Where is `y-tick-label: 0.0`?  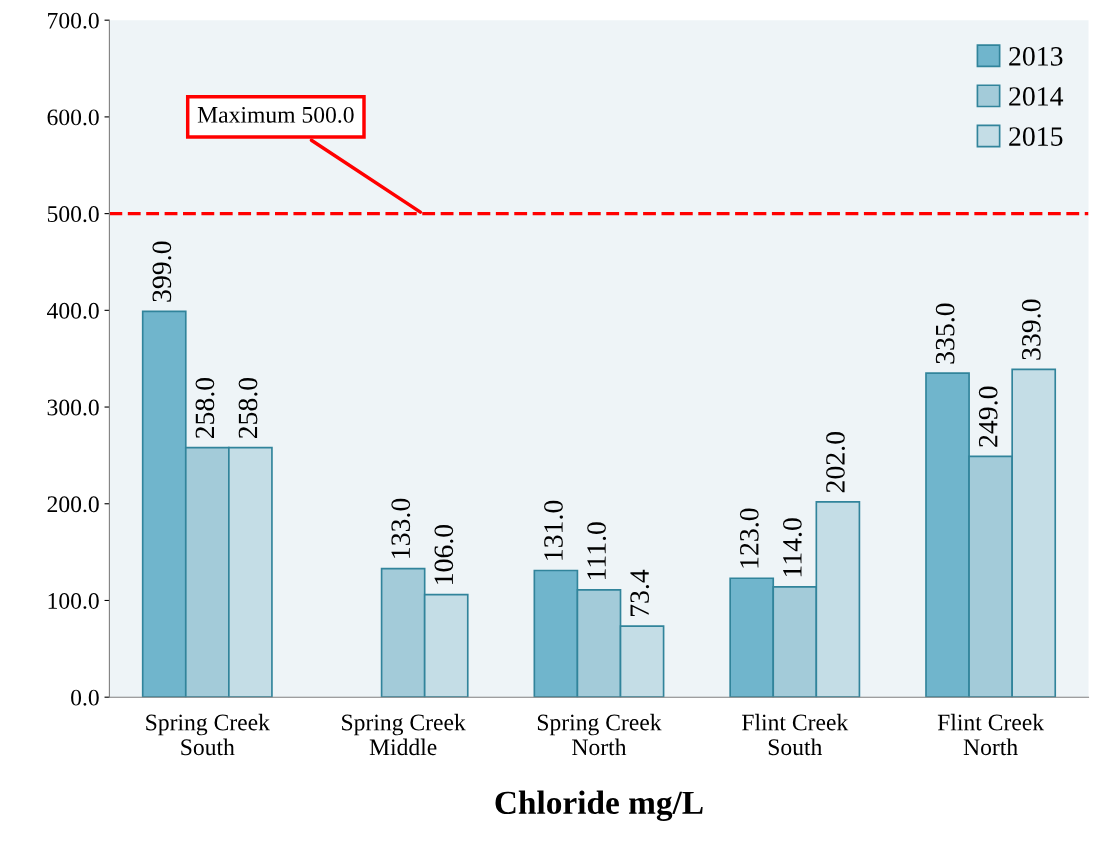
y-tick-label: 0.0 is located at coordinates (85, 697).